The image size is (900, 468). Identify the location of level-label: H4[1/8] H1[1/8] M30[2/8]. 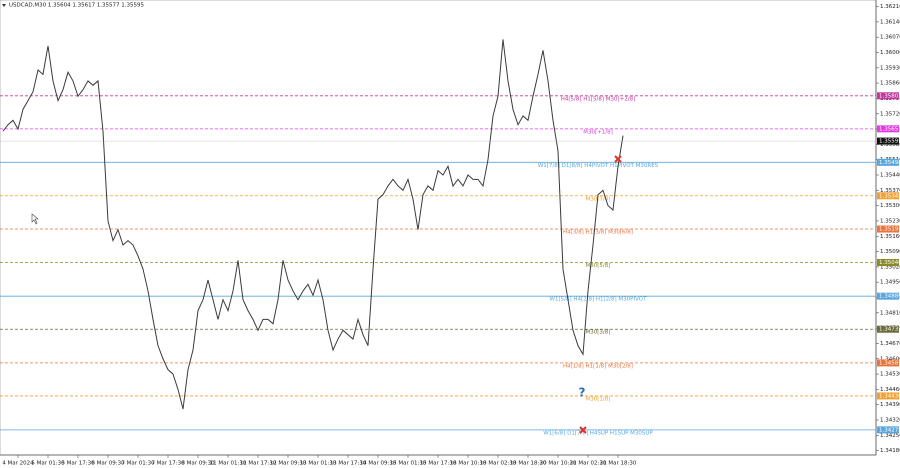
(598, 366).